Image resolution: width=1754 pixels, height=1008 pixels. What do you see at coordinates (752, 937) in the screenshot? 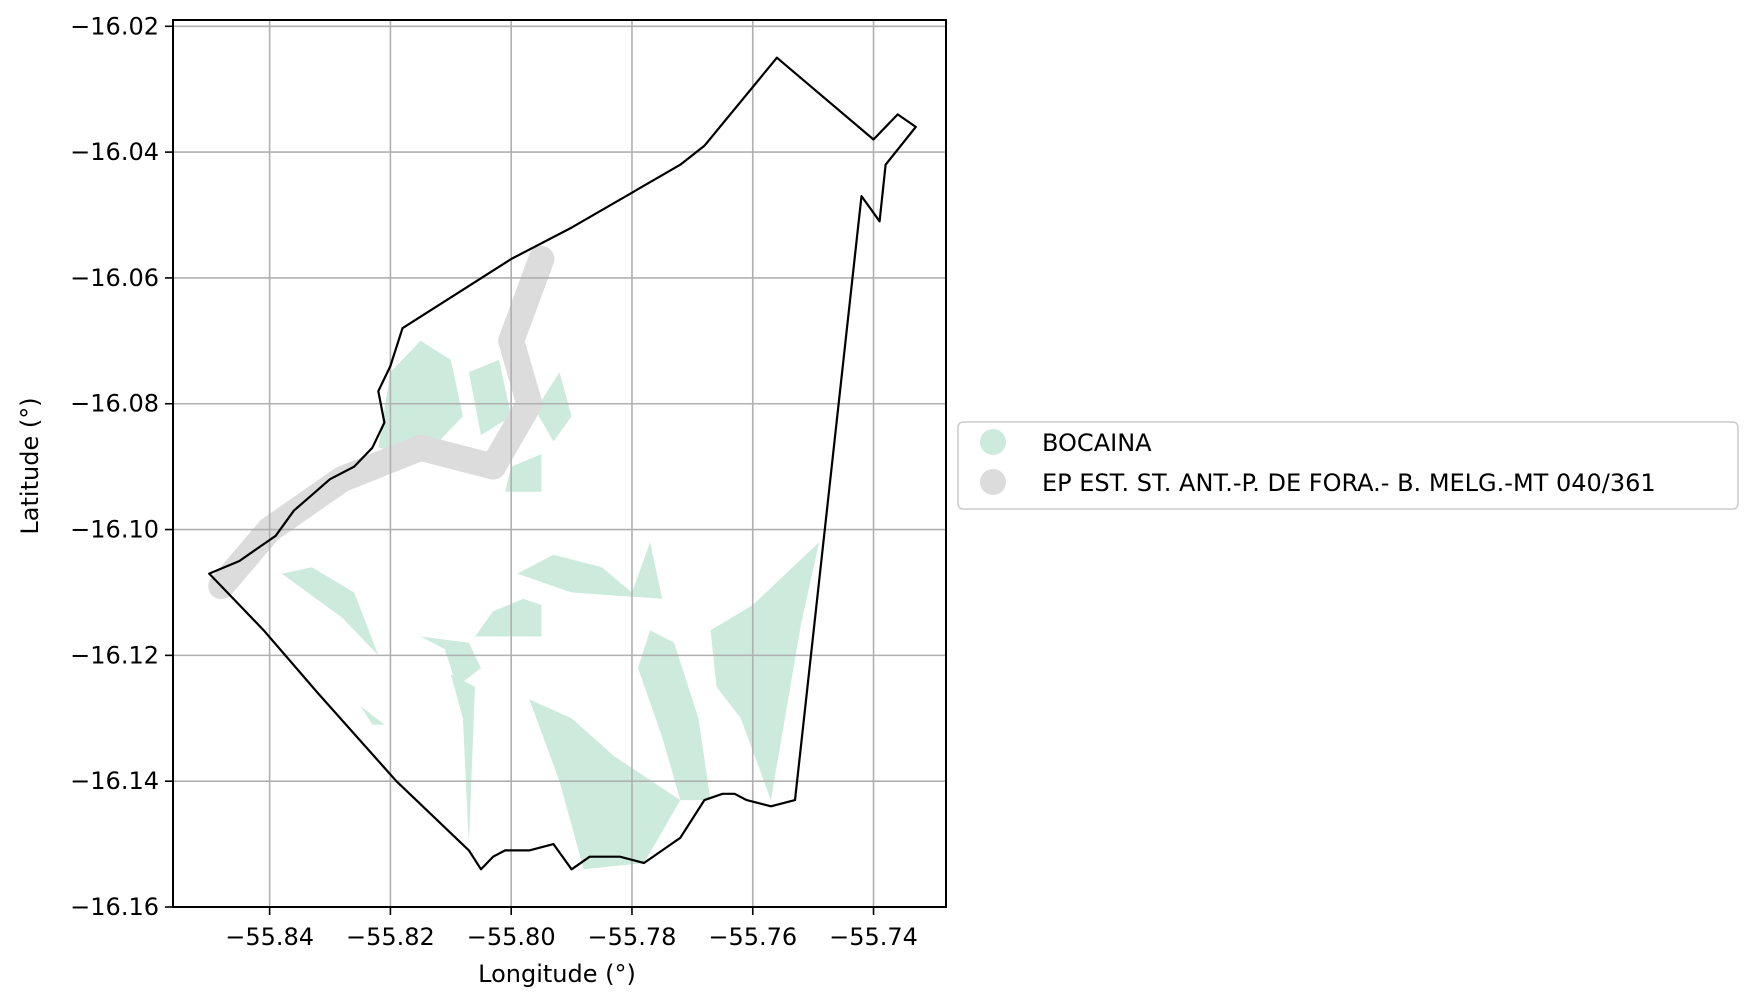
I see `x-tick-label: −55.76` at bounding box center [752, 937].